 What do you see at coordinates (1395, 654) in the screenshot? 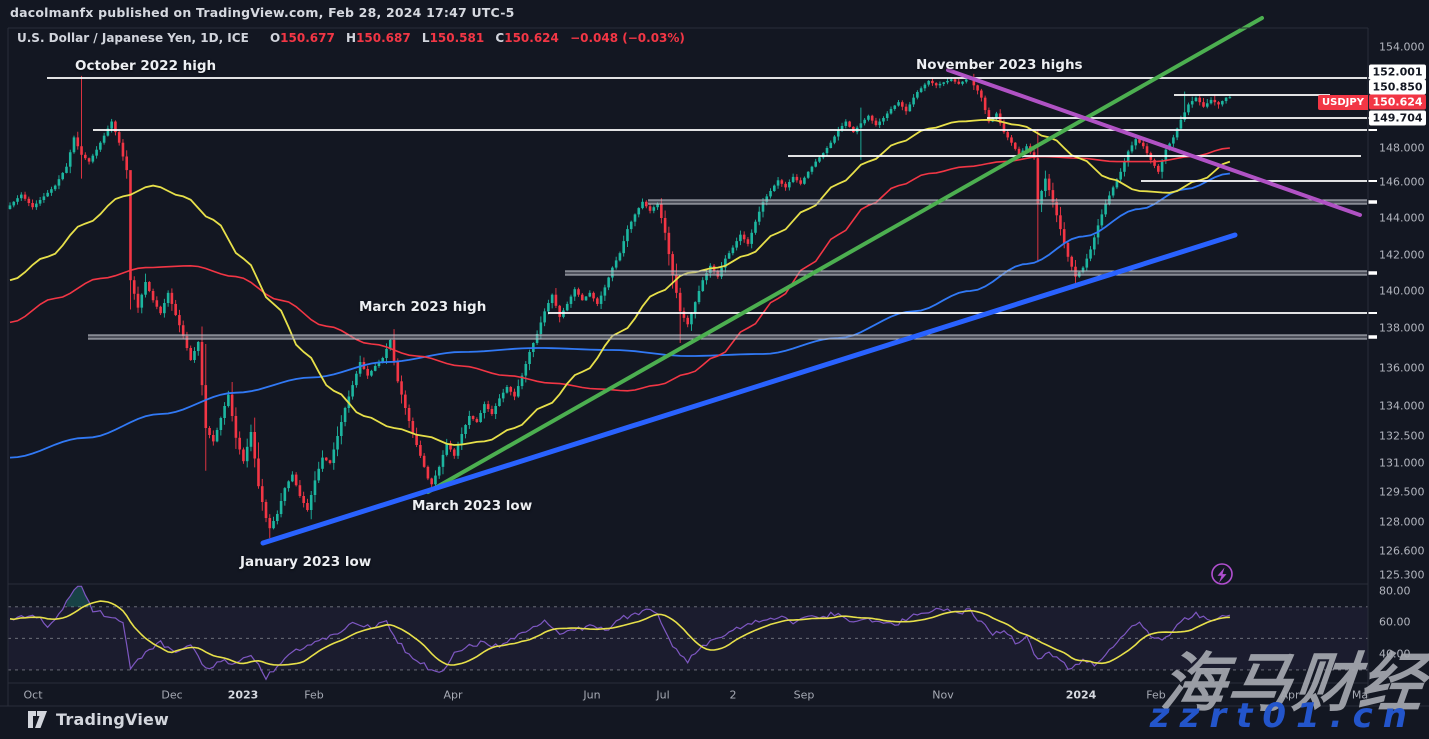
I see `price-axis-label: 40.00` at bounding box center [1395, 654].